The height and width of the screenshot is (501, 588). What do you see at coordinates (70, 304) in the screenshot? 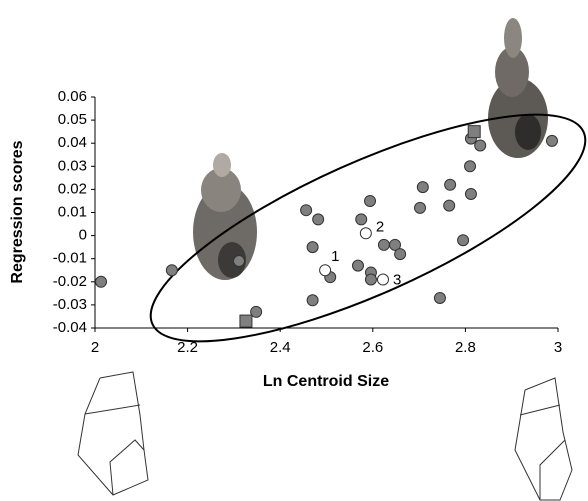
I see `y-tick-label: -0.03` at bounding box center [70, 304].